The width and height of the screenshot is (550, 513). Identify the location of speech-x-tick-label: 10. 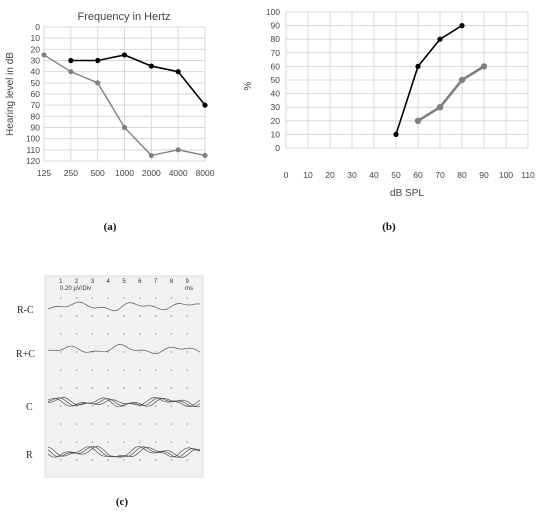
(308, 175).